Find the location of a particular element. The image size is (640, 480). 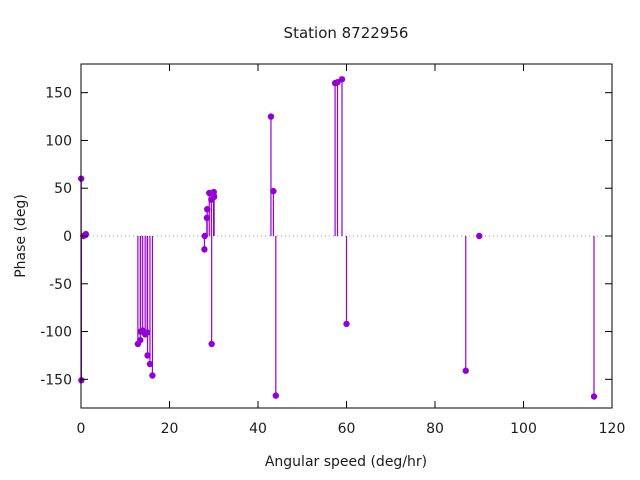

x-axis-label: Angular speed (deg/hr) is located at coordinates (346, 462).